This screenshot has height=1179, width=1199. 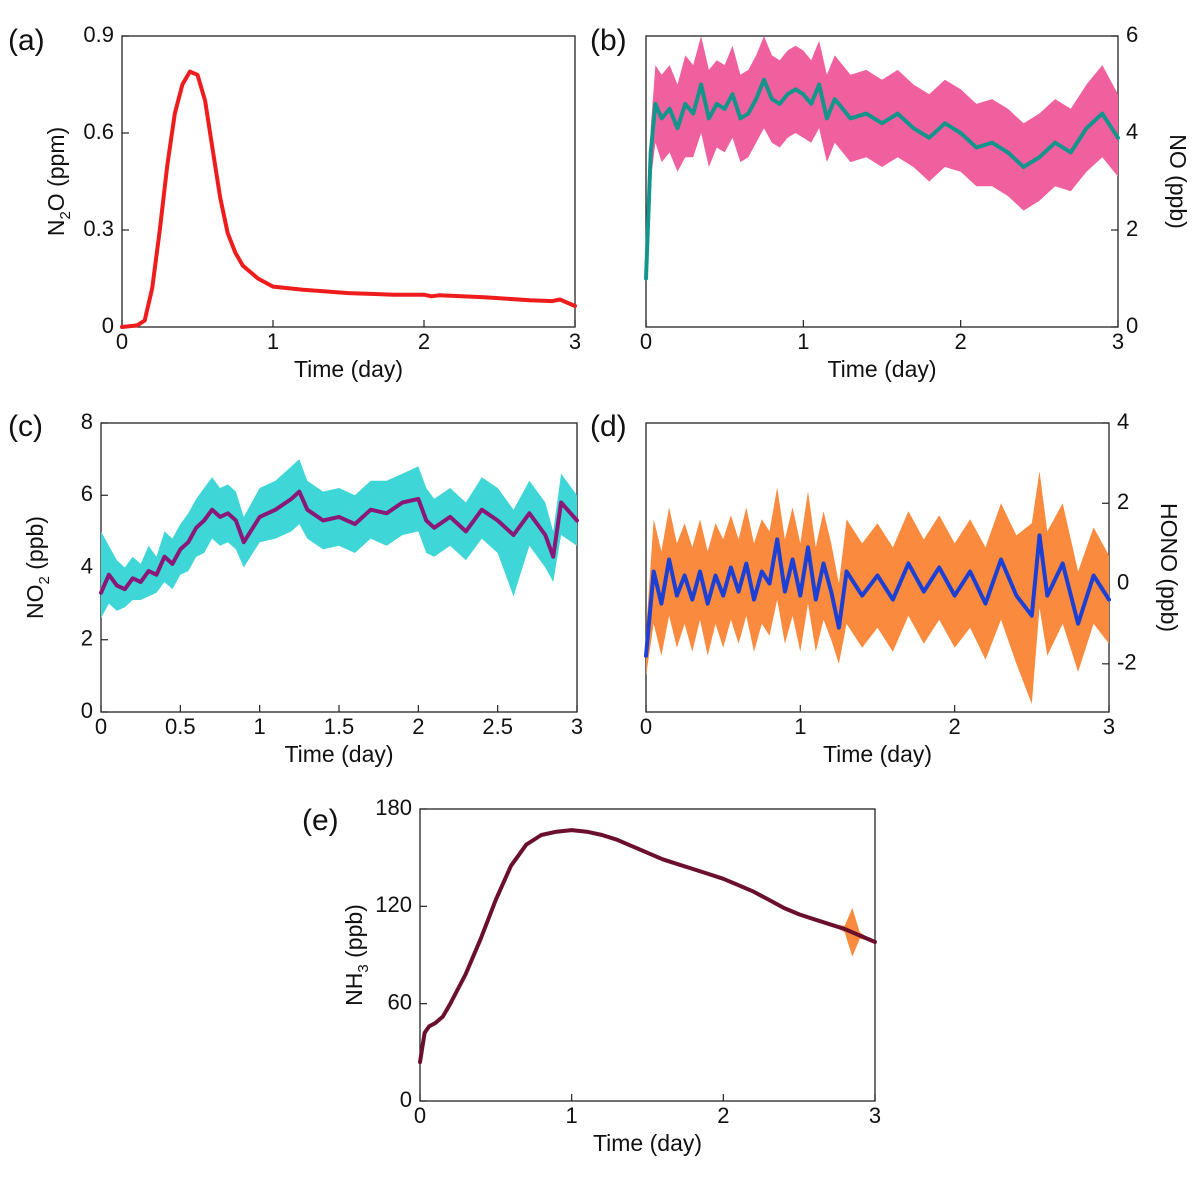 I want to click on x-tick-label: 2.5, so click(x=497, y=726).